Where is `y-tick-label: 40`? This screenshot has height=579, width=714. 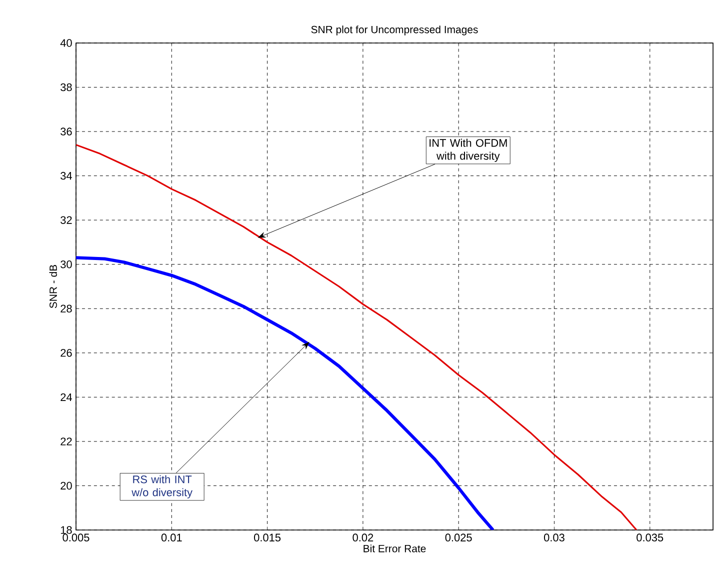
y-tick-label: 40 is located at coordinates (66, 43).